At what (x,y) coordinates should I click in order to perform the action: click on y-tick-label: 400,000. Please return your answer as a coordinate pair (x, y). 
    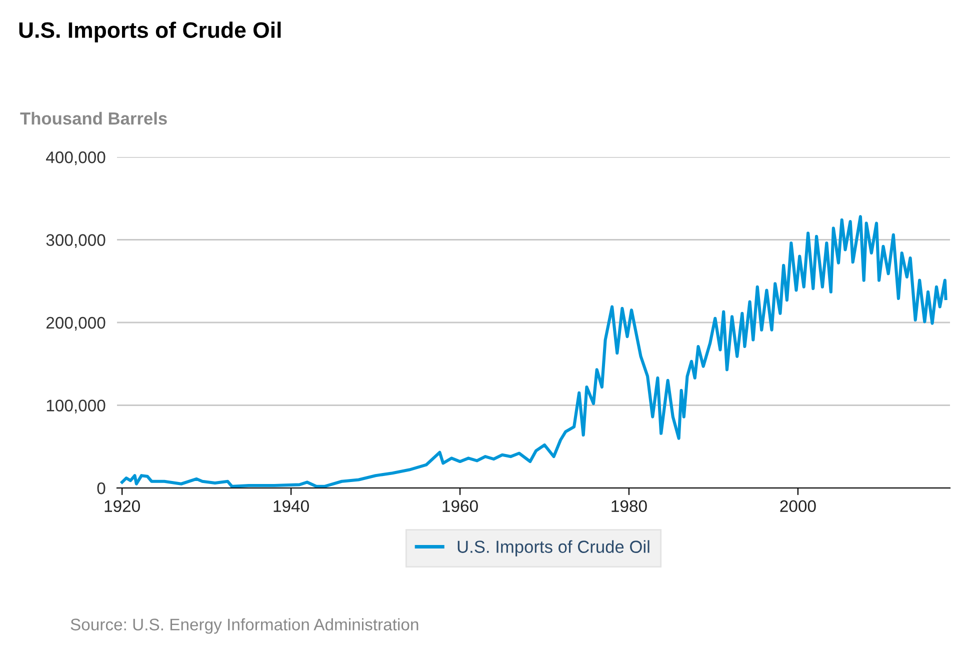
    Looking at the image, I should click on (76, 158).